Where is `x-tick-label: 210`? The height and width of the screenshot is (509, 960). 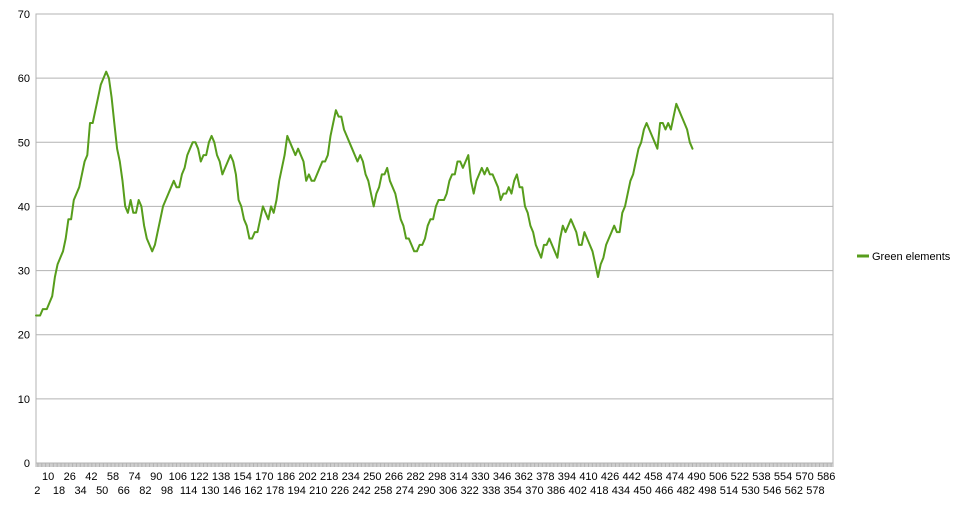
x-tick-label: 210 is located at coordinates (318, 491).